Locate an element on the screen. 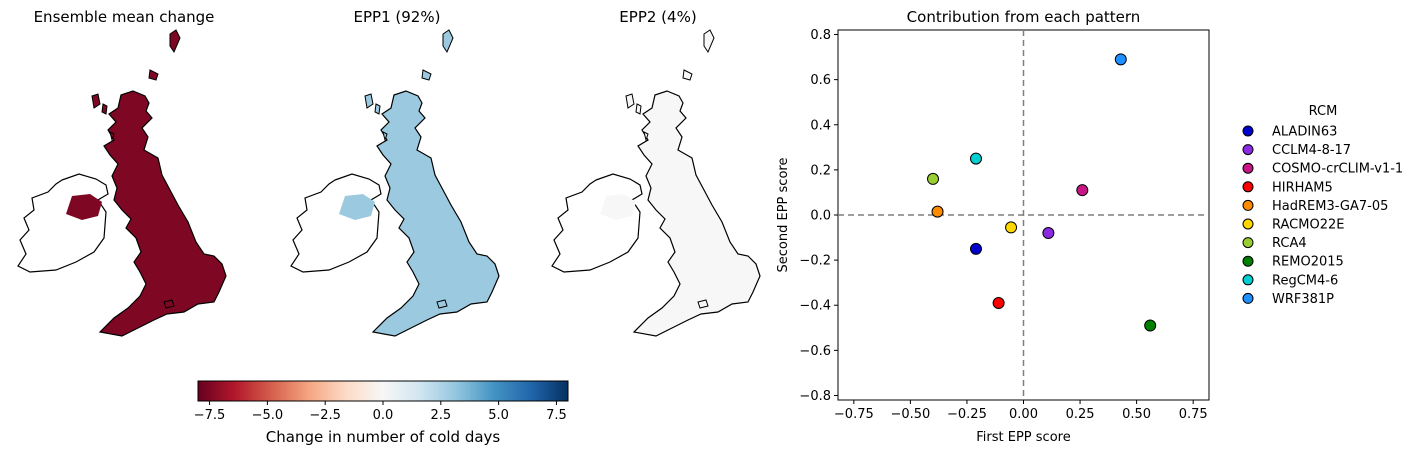  legend-label: WRF381P is located at coordinates (1303, 299).